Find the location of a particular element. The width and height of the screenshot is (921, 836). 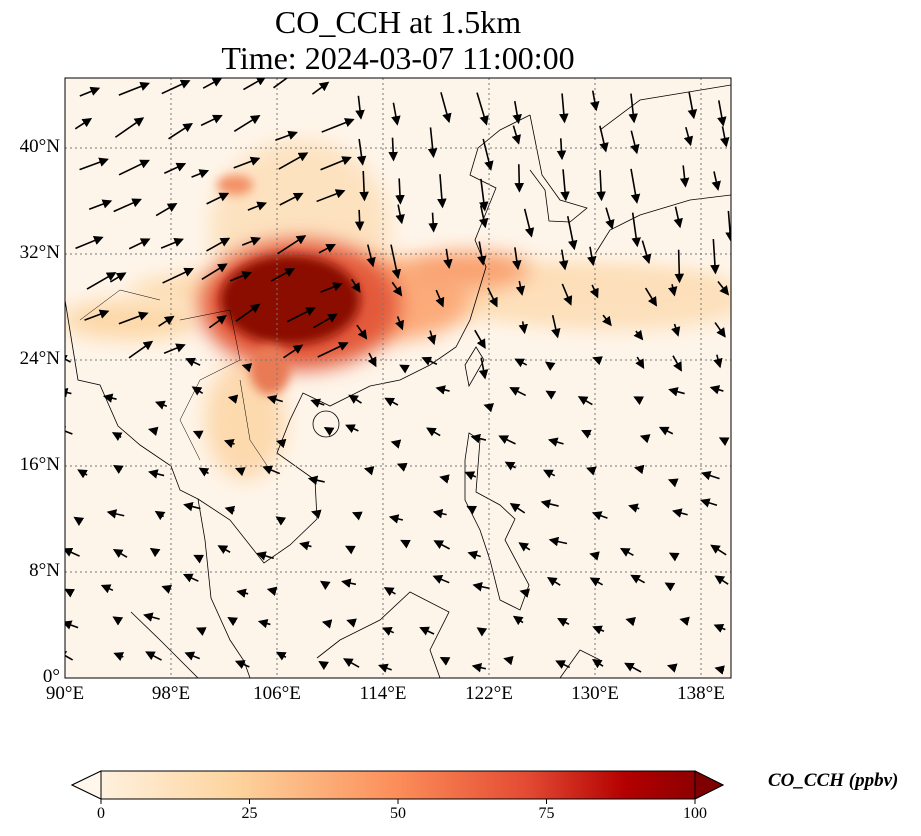

colorbar-tick-label: 50 is located at coordinates (398, 813).